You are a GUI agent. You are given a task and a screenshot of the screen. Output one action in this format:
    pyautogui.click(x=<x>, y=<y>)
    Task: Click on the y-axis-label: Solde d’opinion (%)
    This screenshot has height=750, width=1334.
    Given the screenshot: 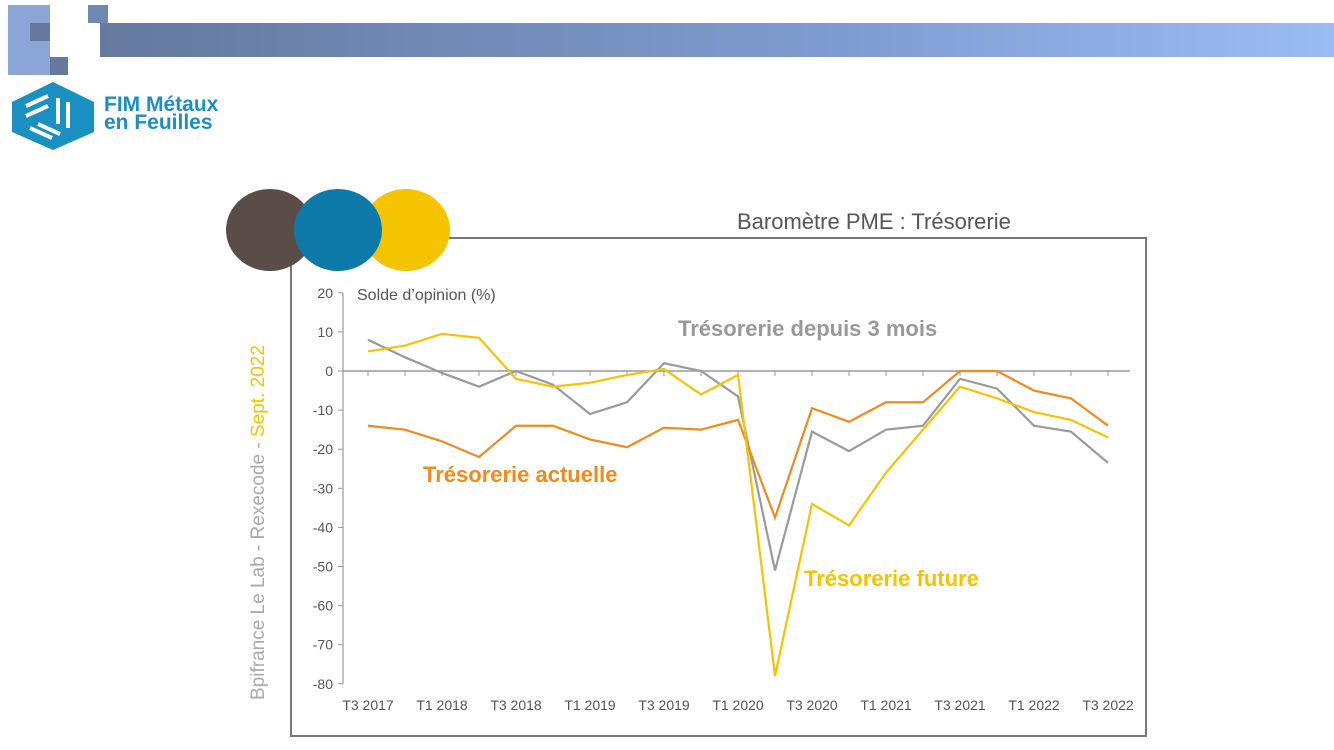 What is the action you would take?
    pyautogui.click(x=426, y=295)
    